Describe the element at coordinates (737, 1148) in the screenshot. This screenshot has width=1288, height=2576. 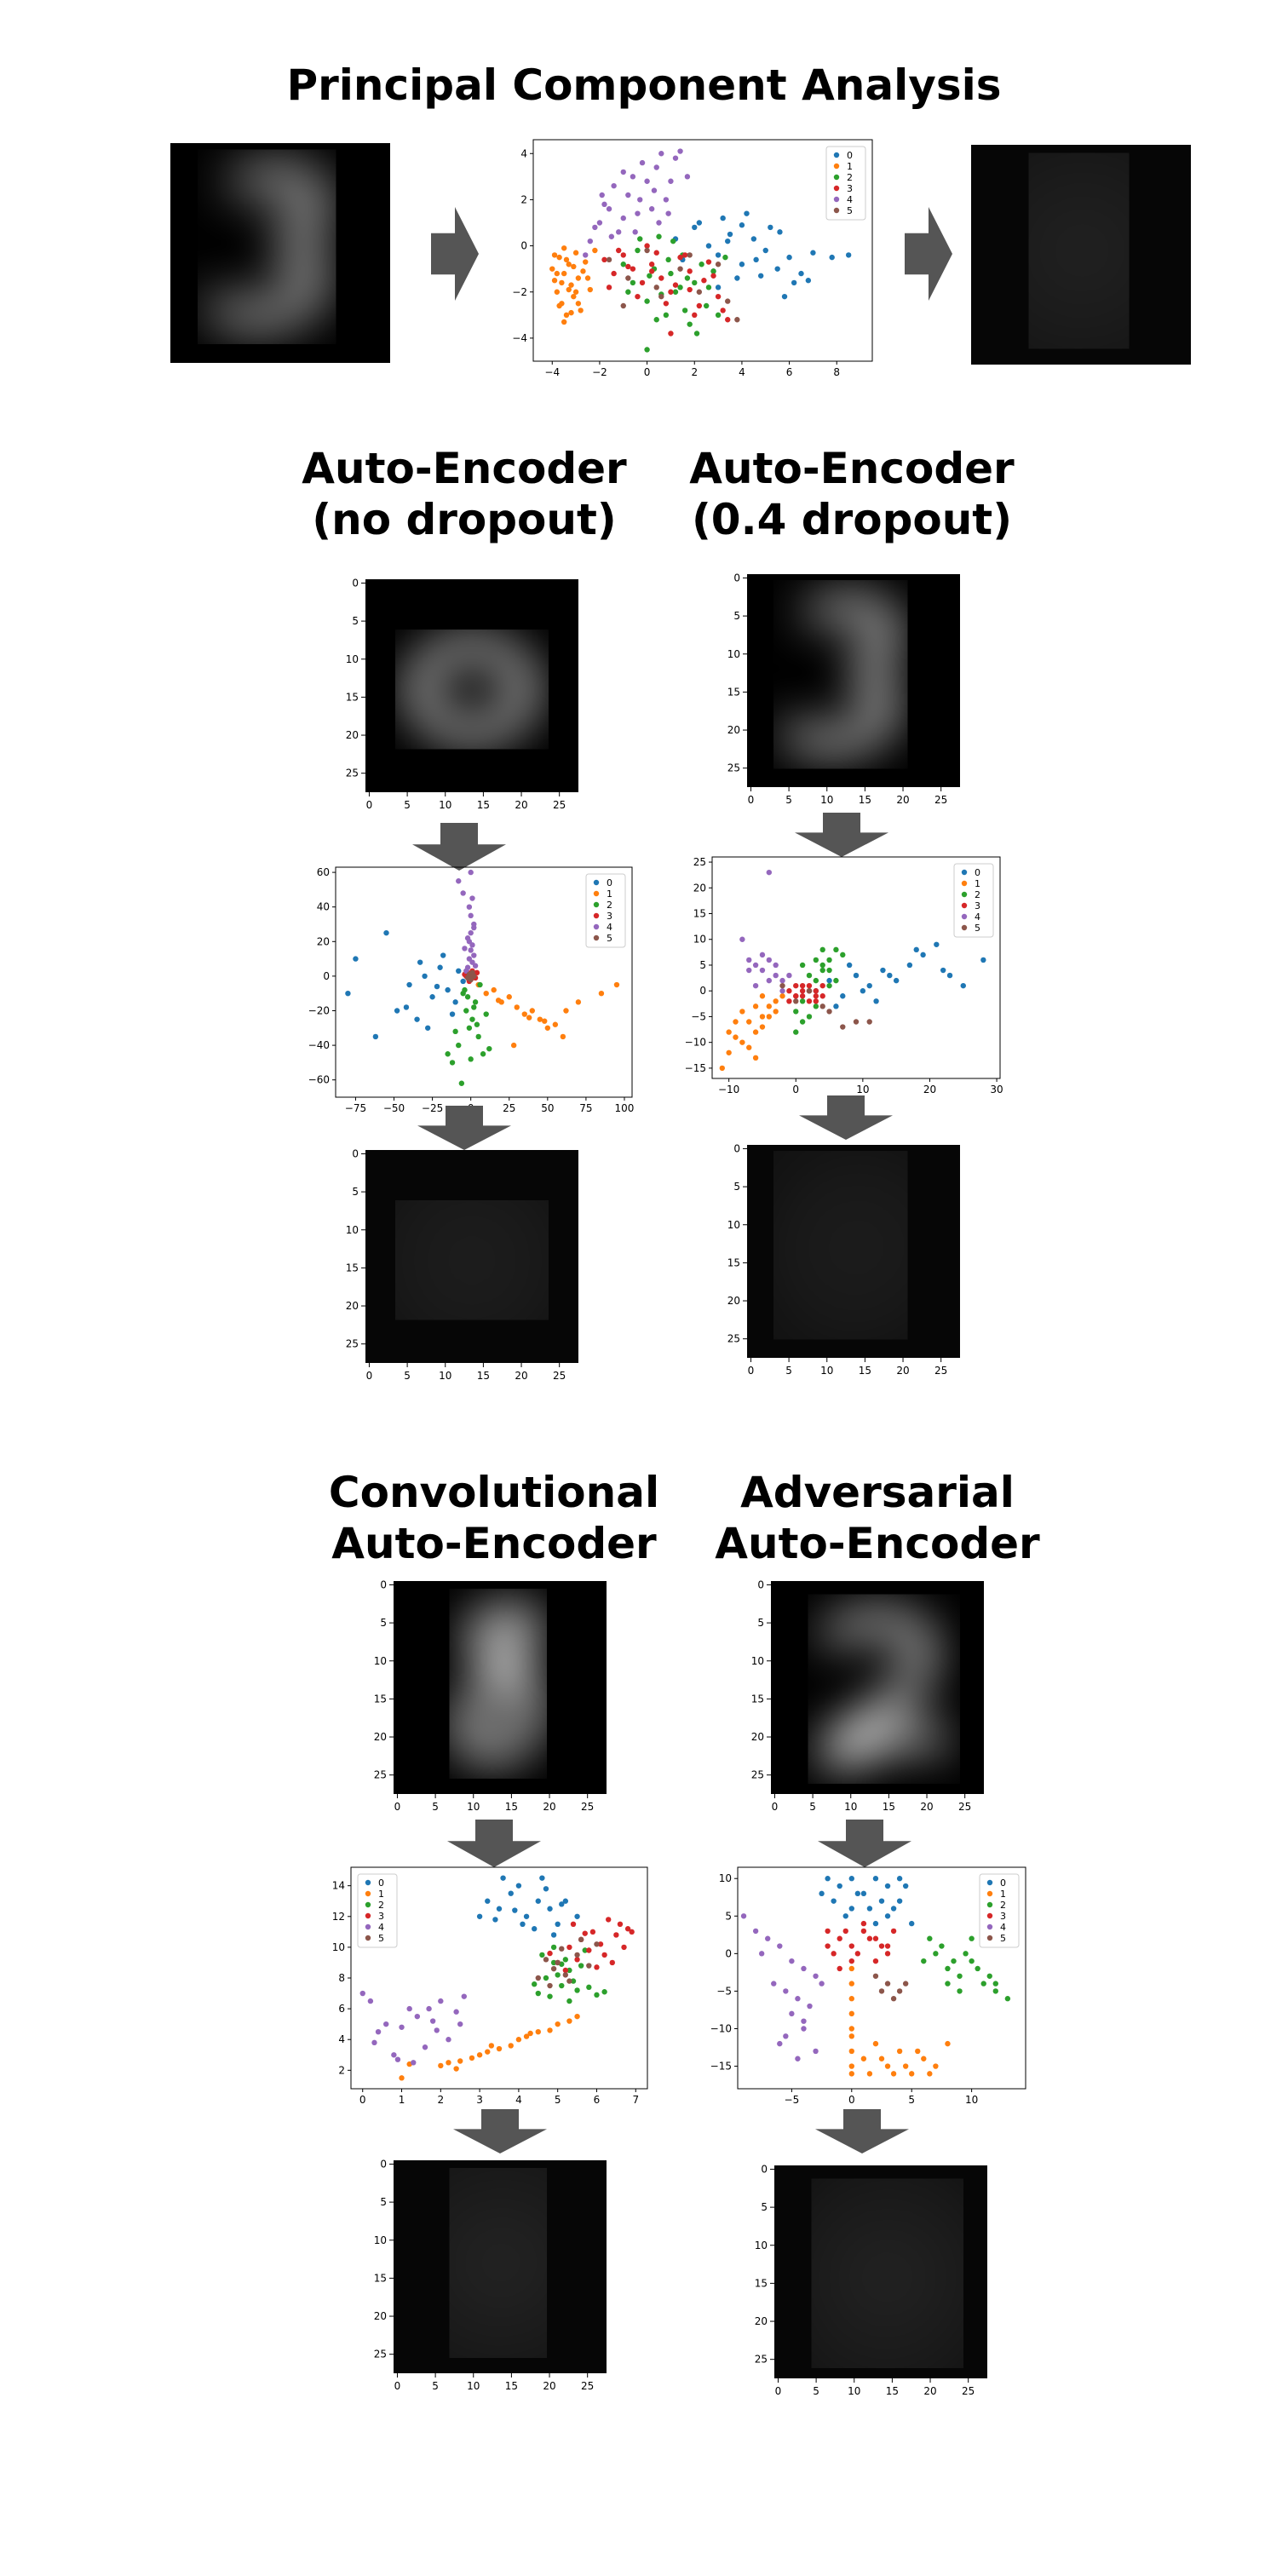
I see `y-tick-label: 0` at that location.